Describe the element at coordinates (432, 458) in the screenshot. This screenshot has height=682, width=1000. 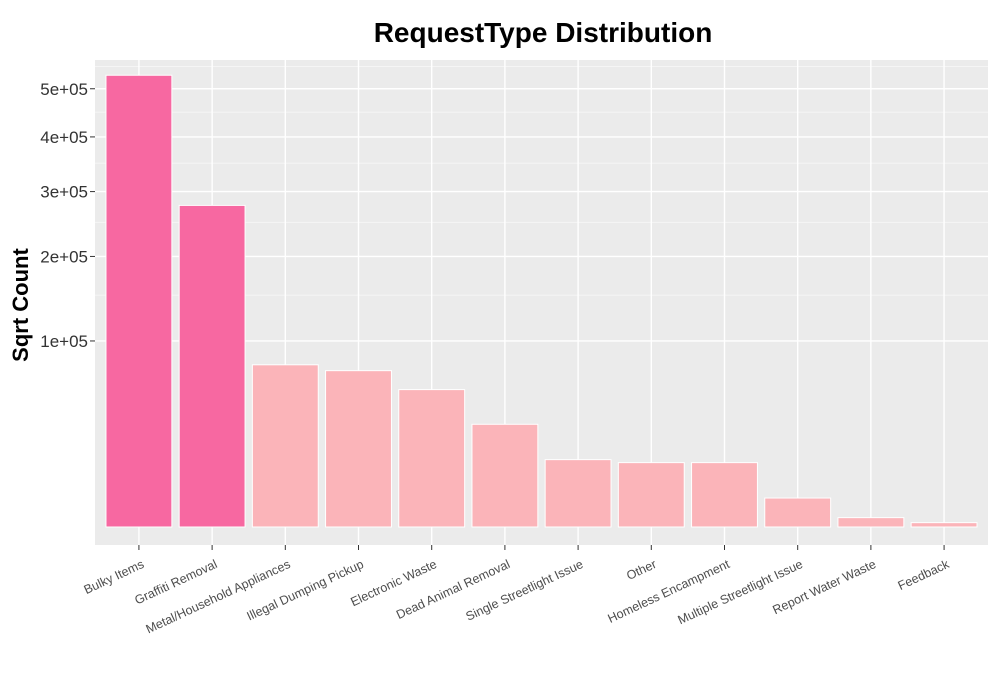
I see `bar-electronic-waste` at that location.